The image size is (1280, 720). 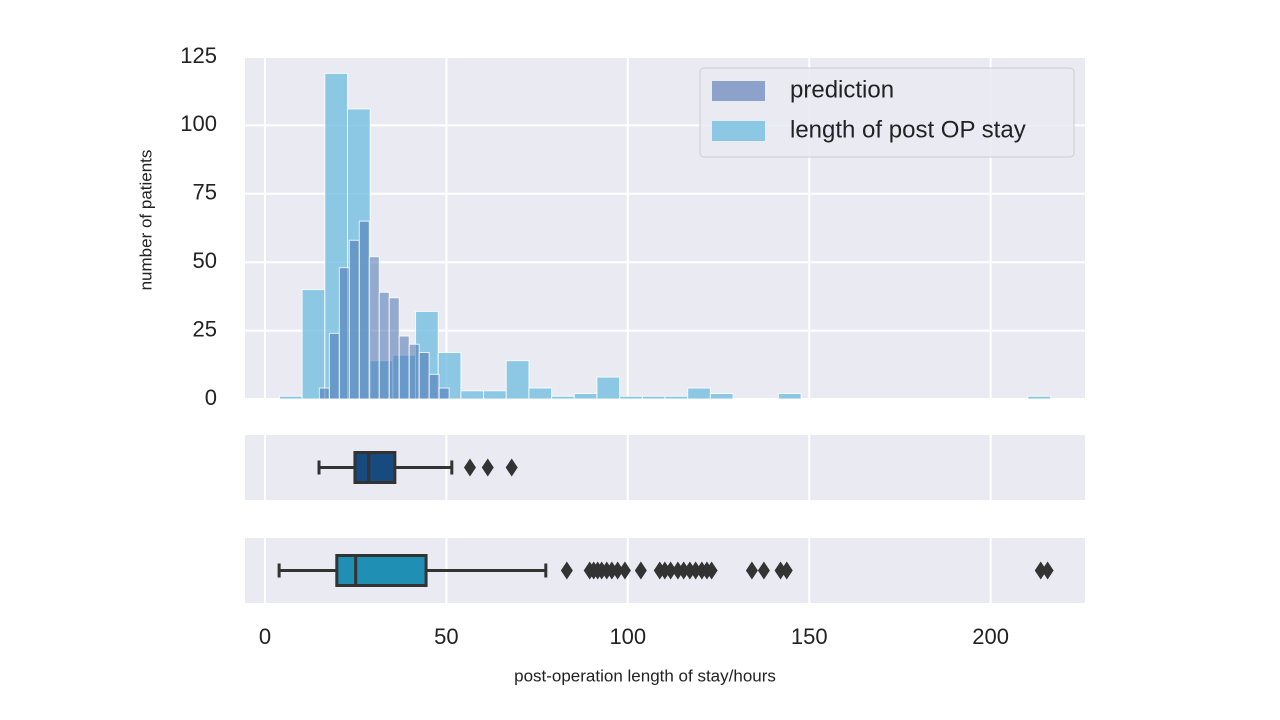 I want to click on legend-label: prediction, so click(x=842, y=89).